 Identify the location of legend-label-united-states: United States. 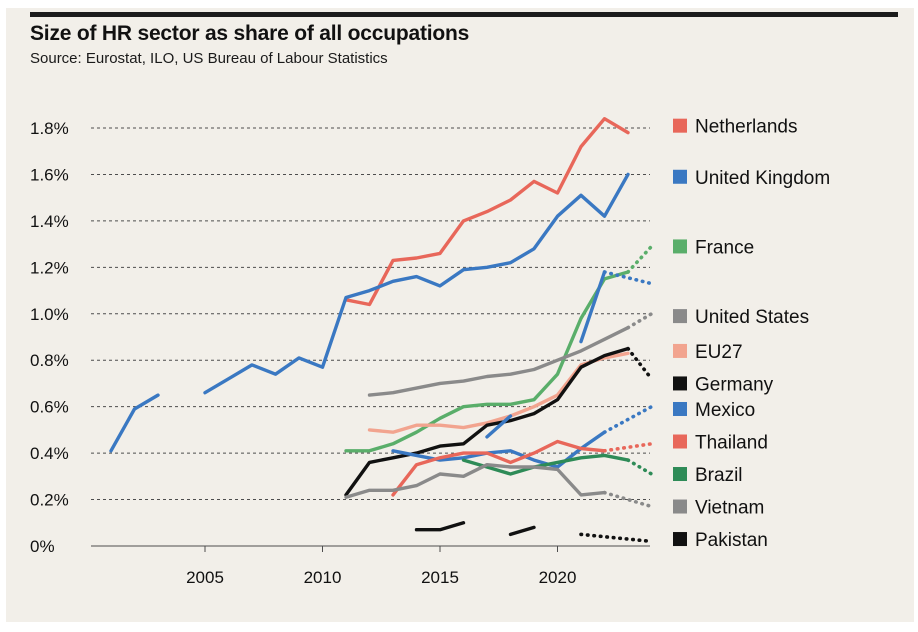
(752, 317).